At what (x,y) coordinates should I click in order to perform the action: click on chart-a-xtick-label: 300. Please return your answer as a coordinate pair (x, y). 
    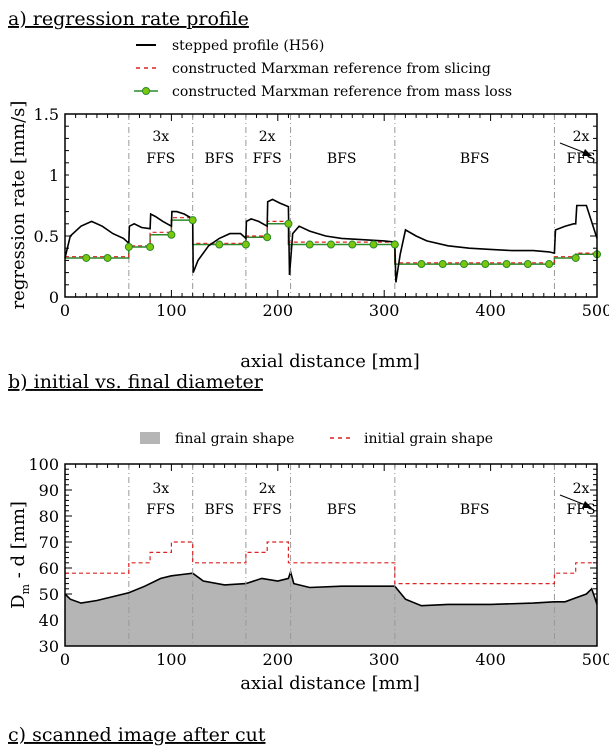
    Looking at the image, I should click on (384, 310).